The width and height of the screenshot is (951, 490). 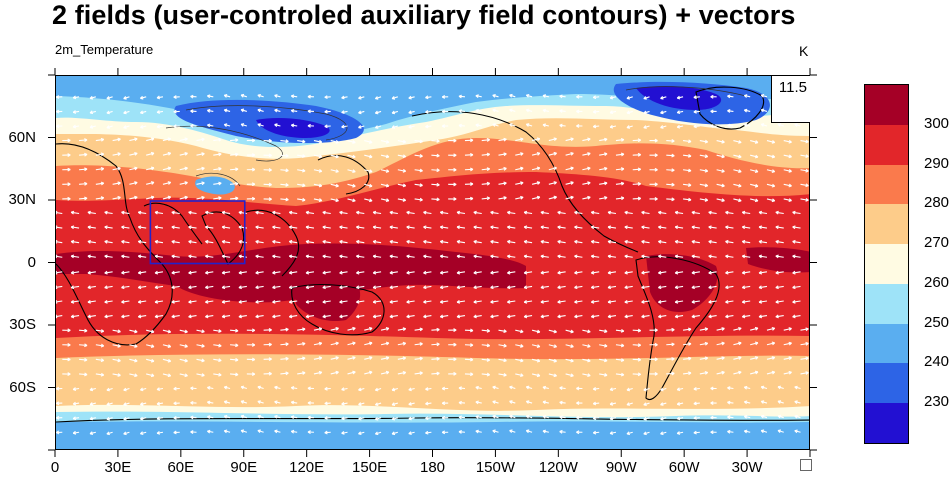 What do you see at coordinates (682, 283) in the screenshot?
I see `band-above-300-amazon` at bounding box center [682, 283].